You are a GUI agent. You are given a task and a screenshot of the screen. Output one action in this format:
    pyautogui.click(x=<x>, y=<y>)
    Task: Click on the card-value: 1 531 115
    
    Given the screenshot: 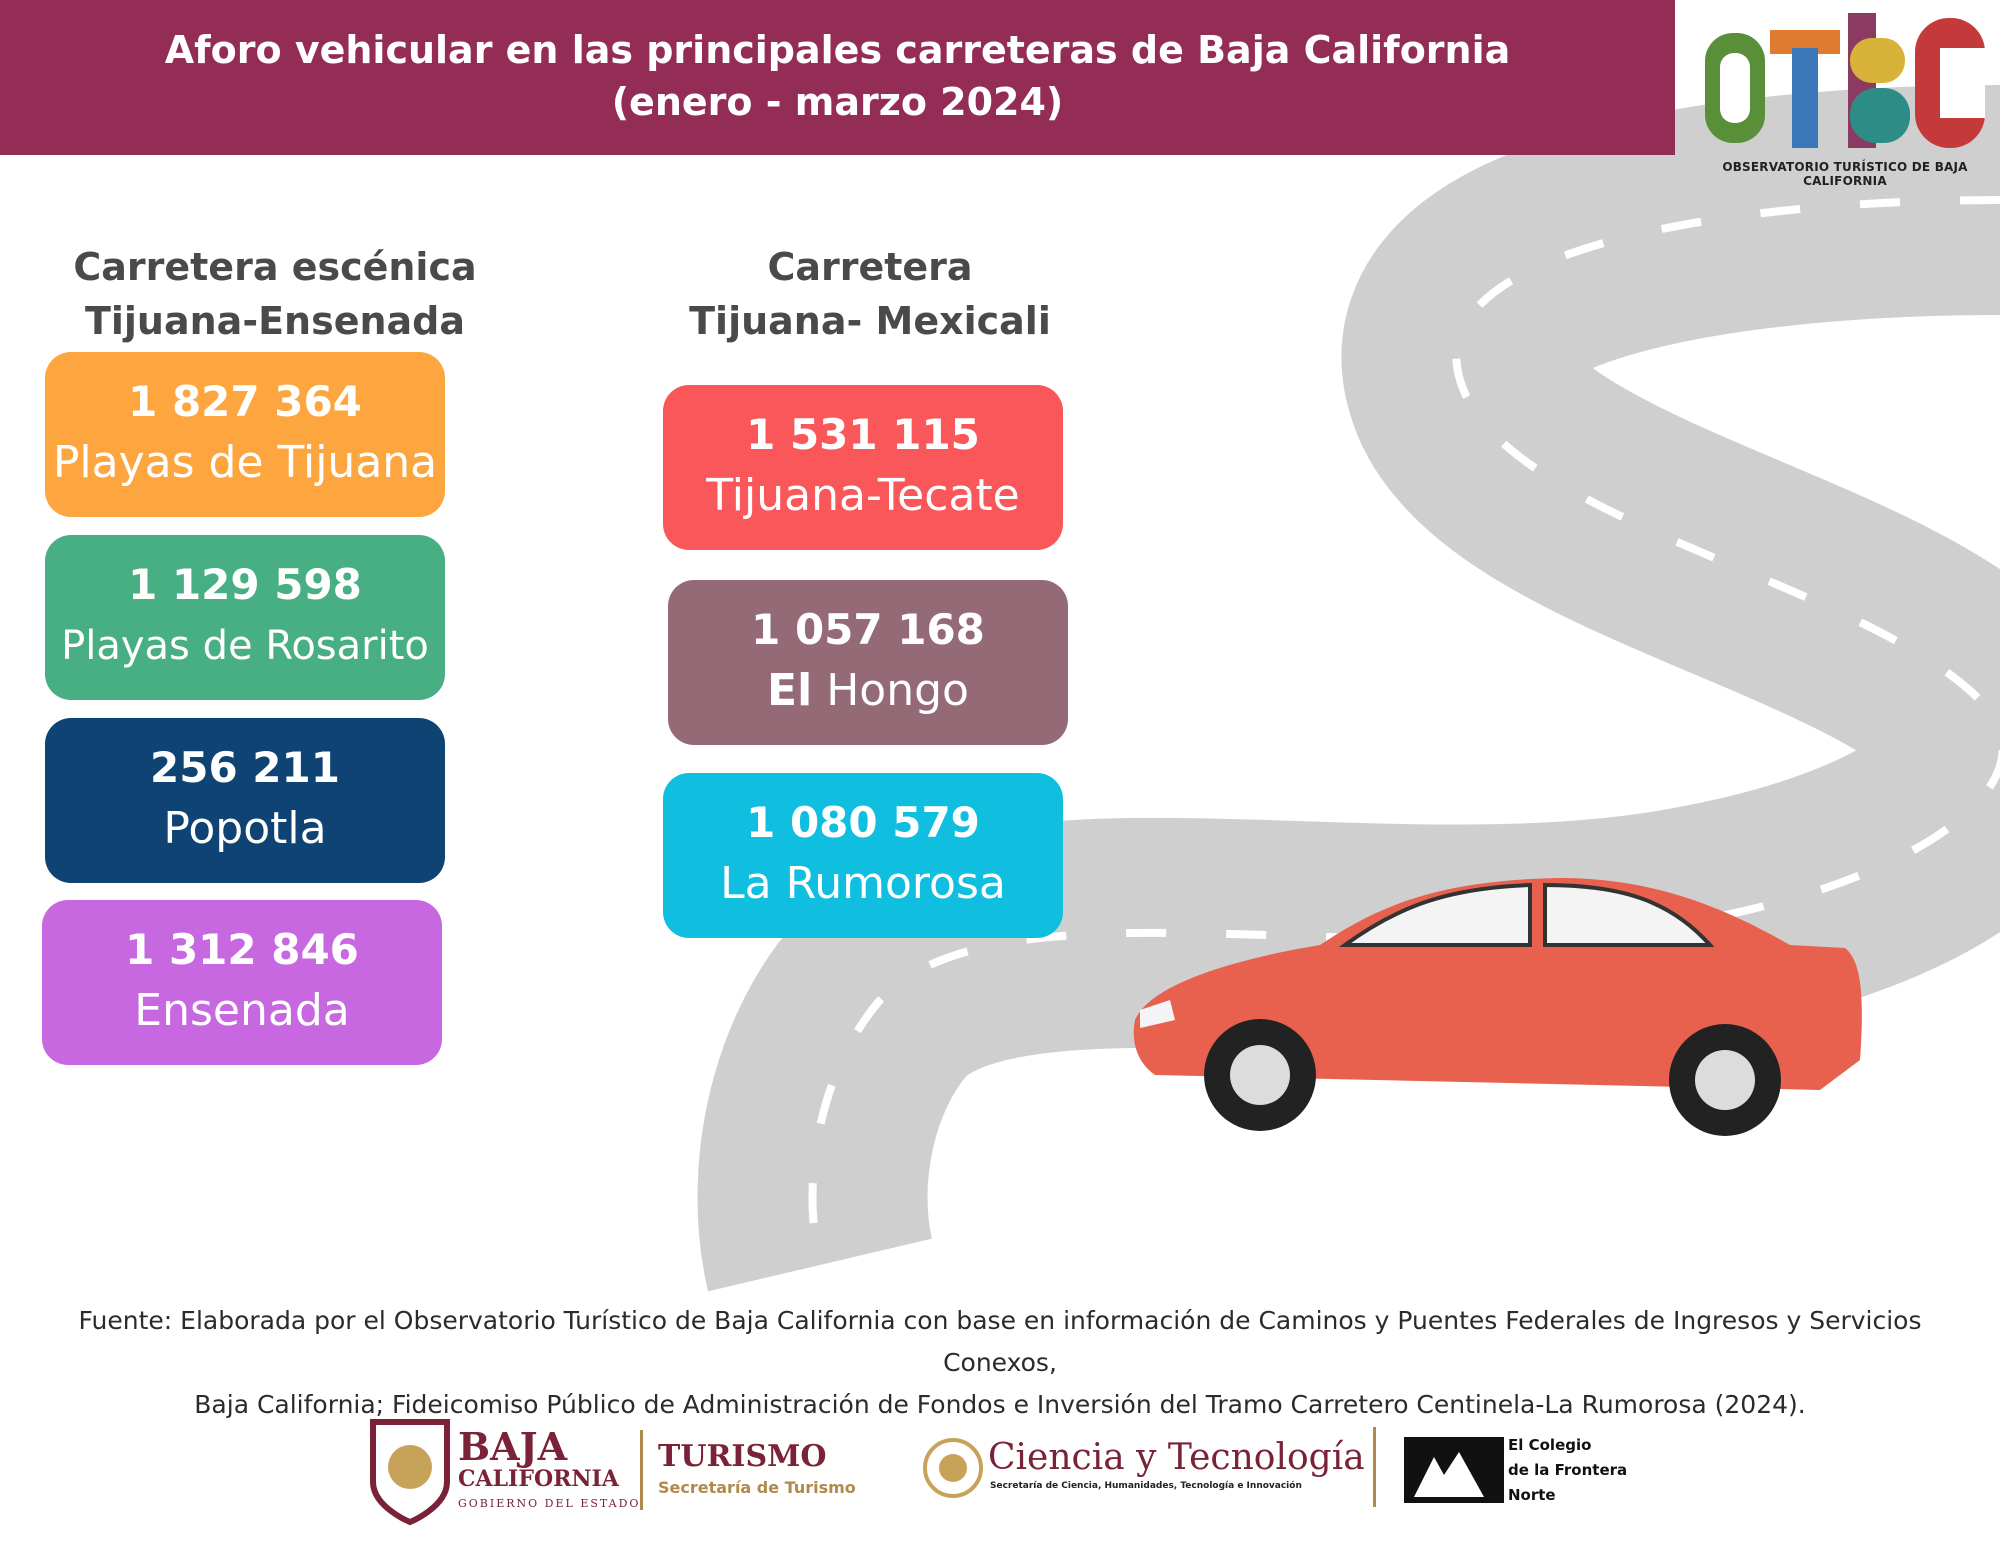 What is the action you would take?
    pyautogui.click(x=863, y=434)
    